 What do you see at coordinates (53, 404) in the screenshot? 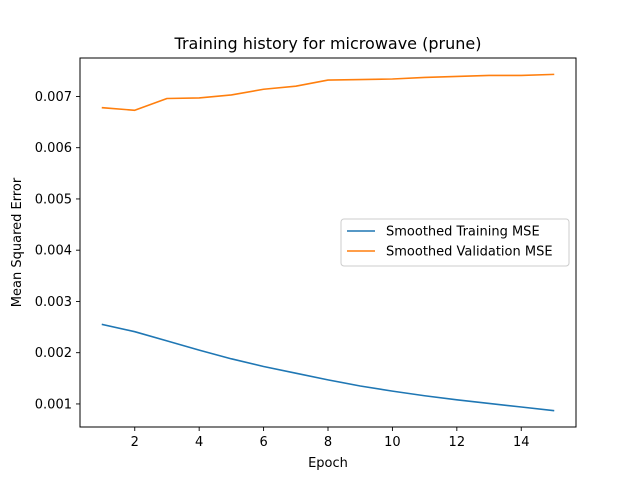
I see `y-tick-label: 0.001` at bounding box center [53, 404].